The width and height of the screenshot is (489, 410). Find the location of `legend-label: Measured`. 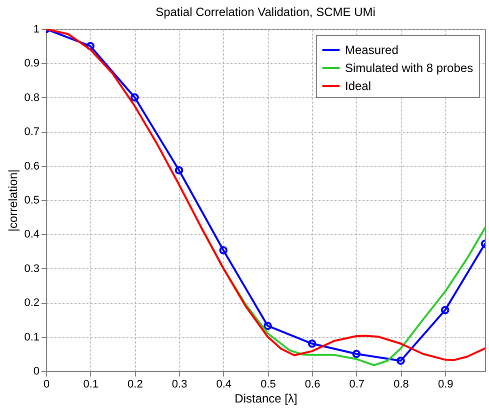

legend-label: Measured is located at coordinates (371, 50).